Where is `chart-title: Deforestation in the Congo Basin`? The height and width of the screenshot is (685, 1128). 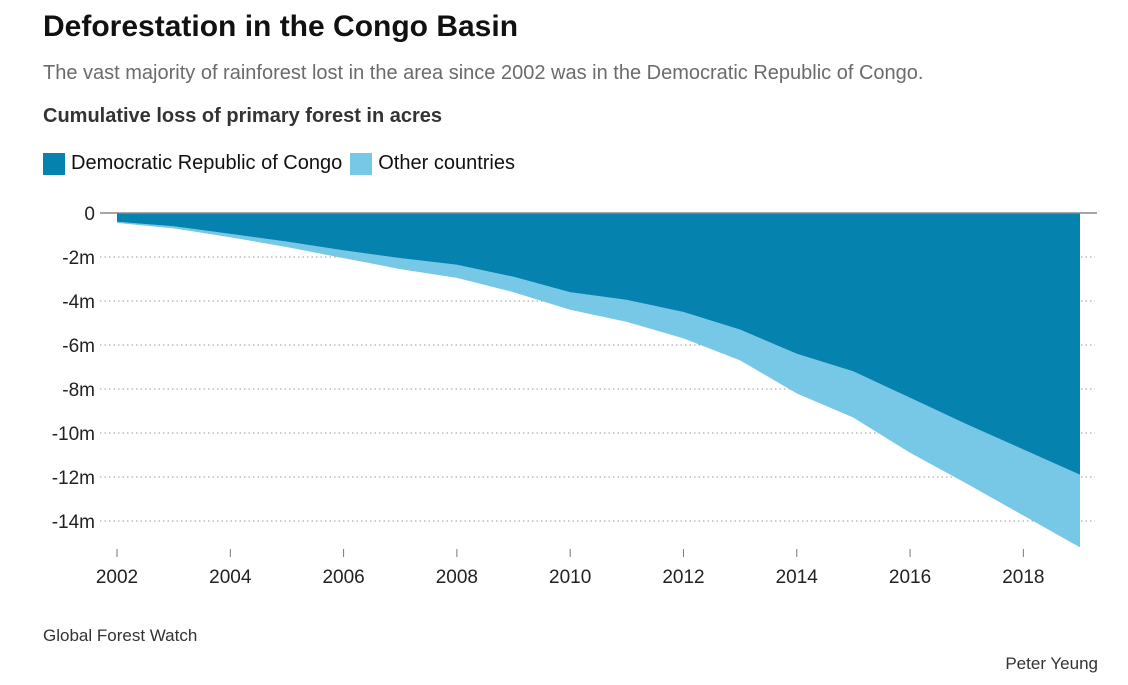 chart-title: Deforestation in the Congo Basin is located at coordinates (281, 26).